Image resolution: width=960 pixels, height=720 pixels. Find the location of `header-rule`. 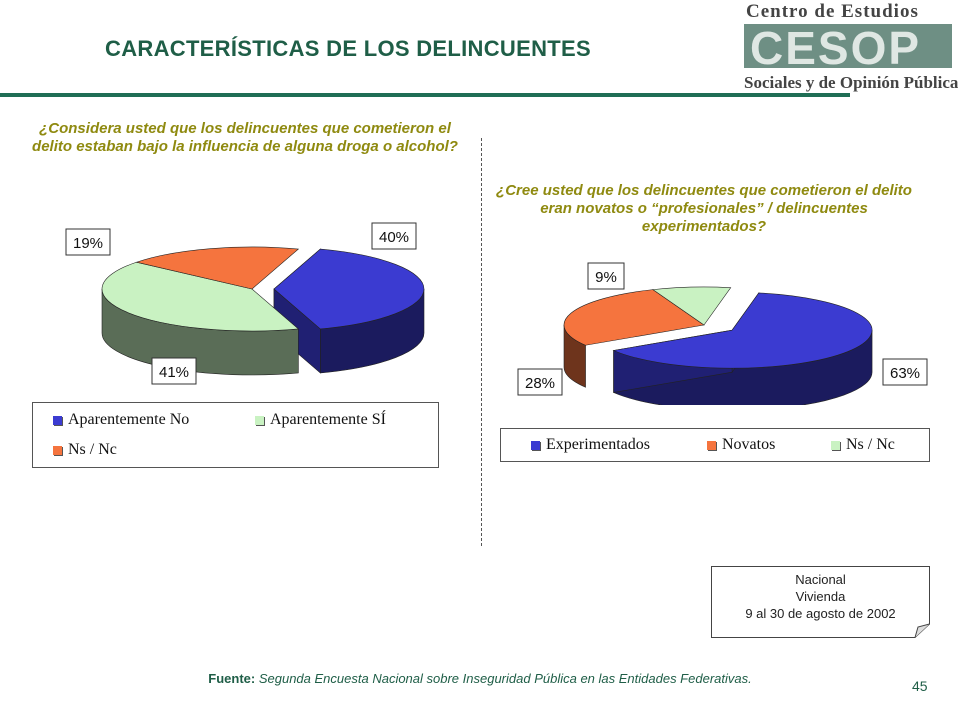

header-rule is located at coordinates (425, 95).